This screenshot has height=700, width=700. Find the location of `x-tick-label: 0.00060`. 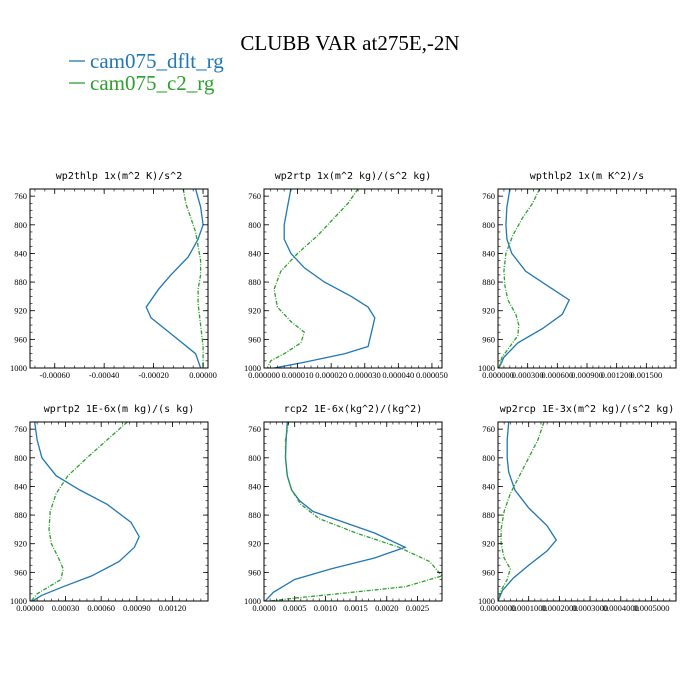

x-tick-label: 0.00060 is located at coordinates (101, 608).